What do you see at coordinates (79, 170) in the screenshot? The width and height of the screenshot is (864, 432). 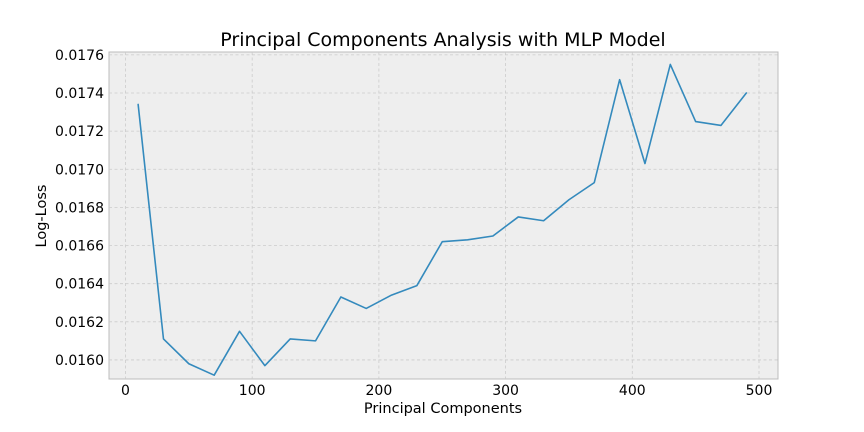 I see `y-tick-label: 0.0170` at bounding box center [79, 170].